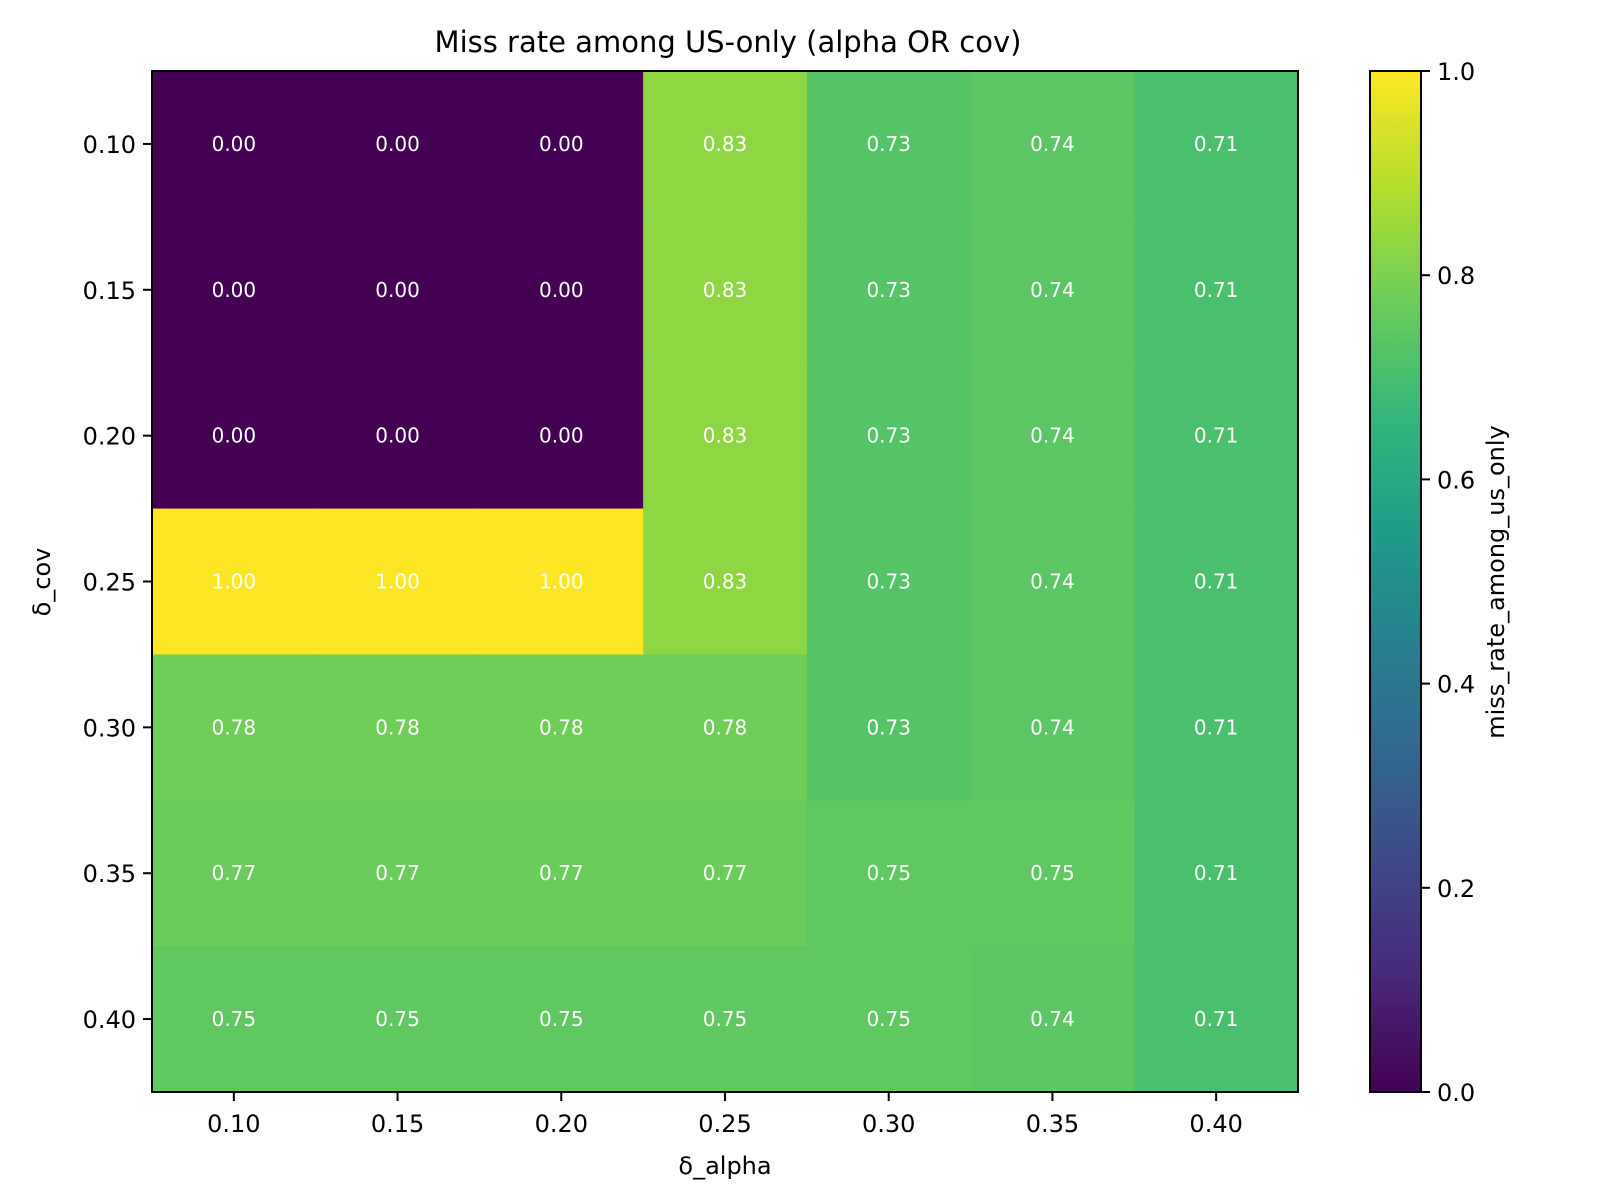 The image size is (1600, 1200). What do you see at coordinates (42, 582) in the screenshot?
I see `y-axis-title: δ_cov` at bounding box center [42, 582].